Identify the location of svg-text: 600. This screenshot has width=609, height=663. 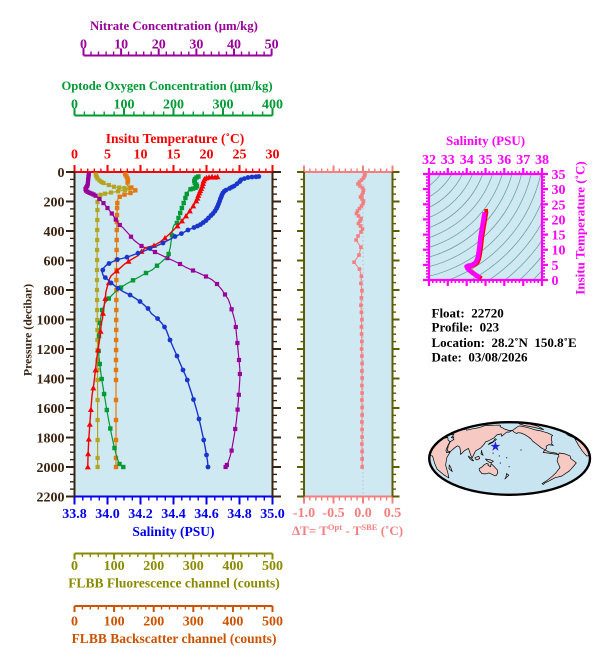
(54, 262).